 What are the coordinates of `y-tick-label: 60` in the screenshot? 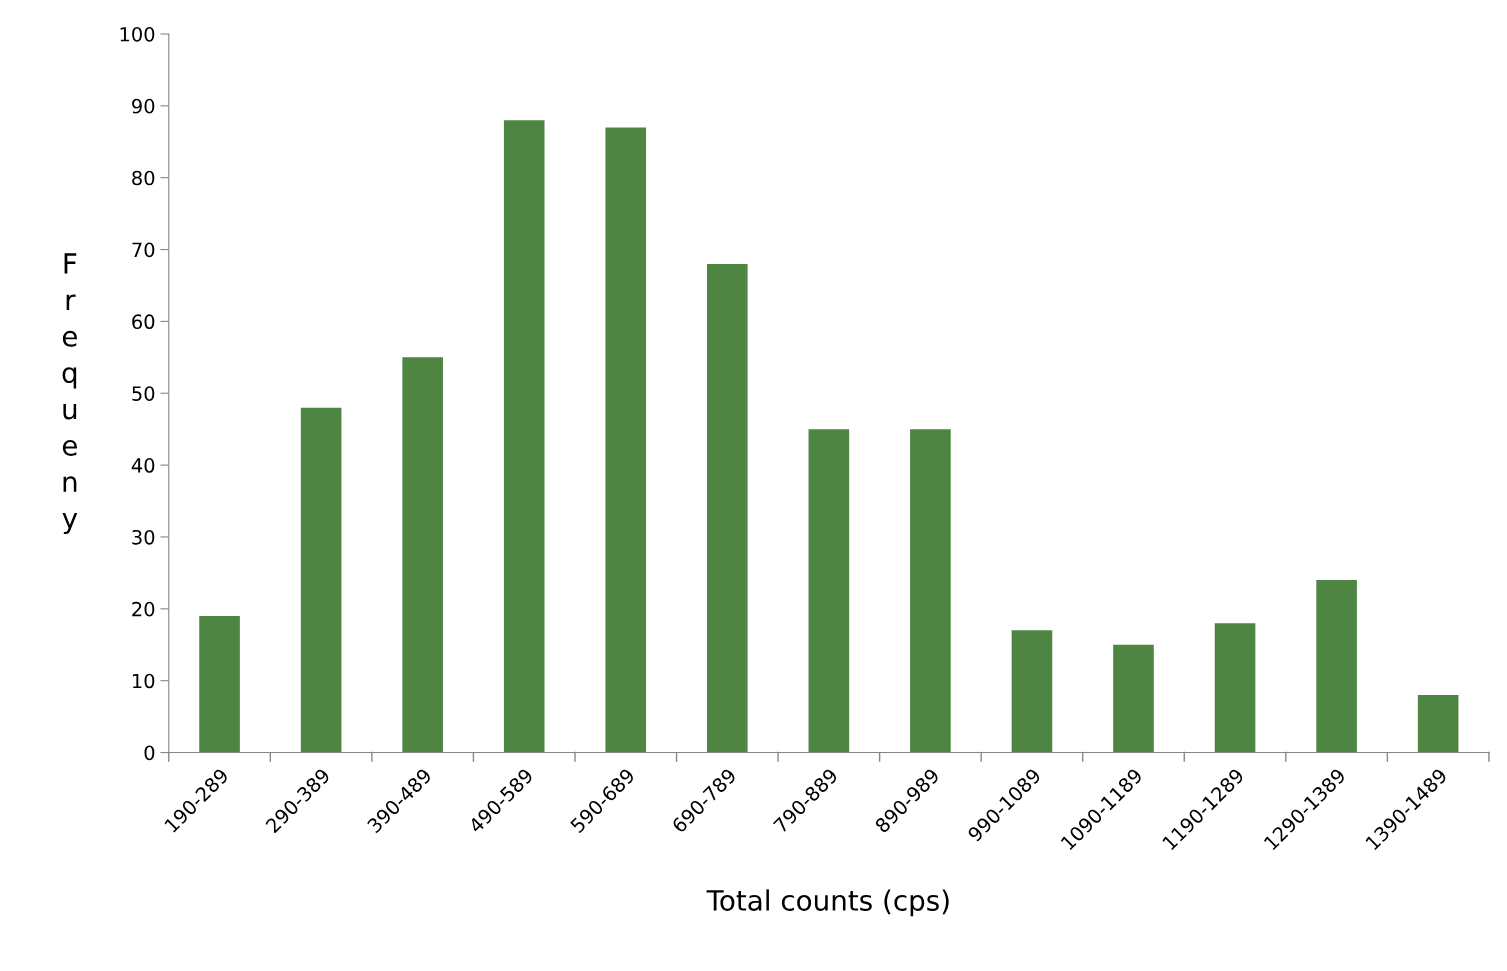 It's located at (143, 322).